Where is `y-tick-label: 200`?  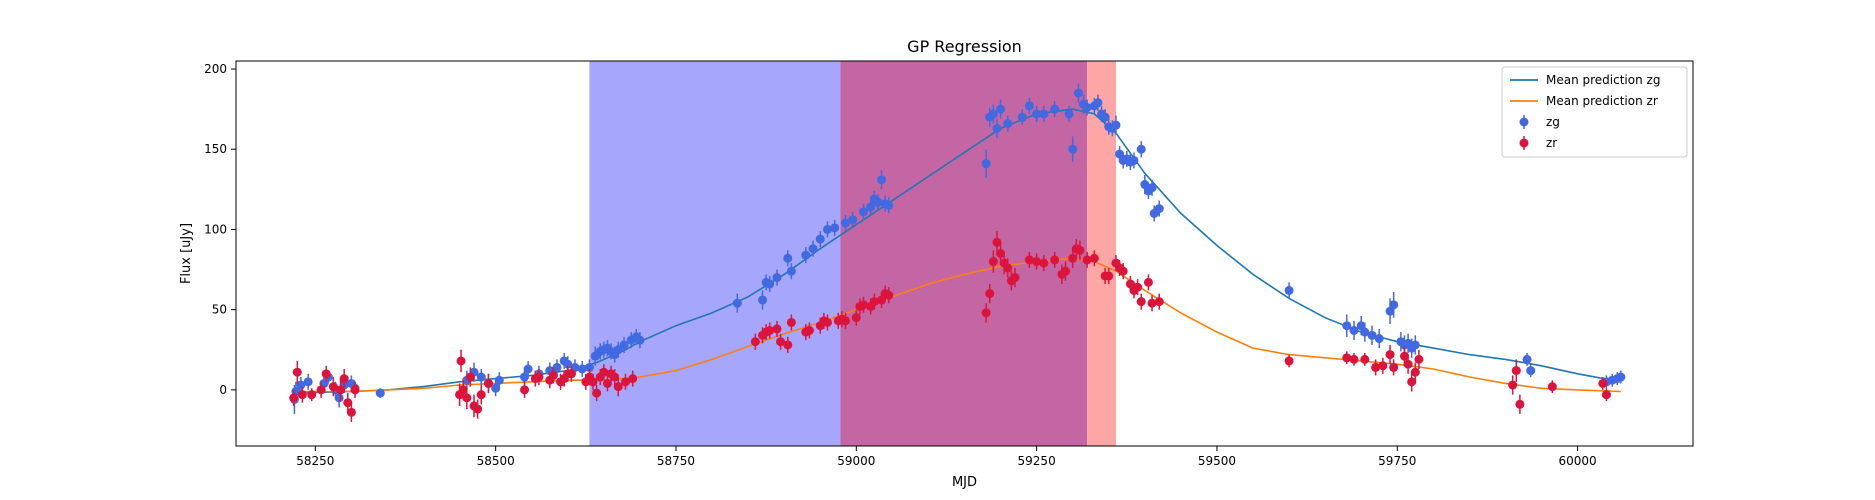 y-tick-label: 200 is located at coordinates (215, 69).